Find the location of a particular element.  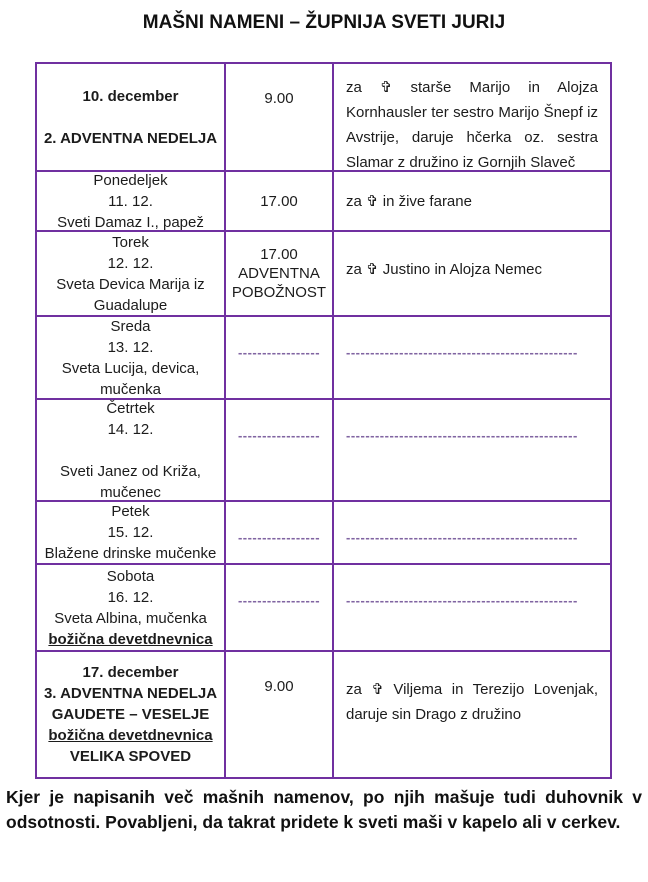

text-line: Torek is located at coordinates (130, 242).